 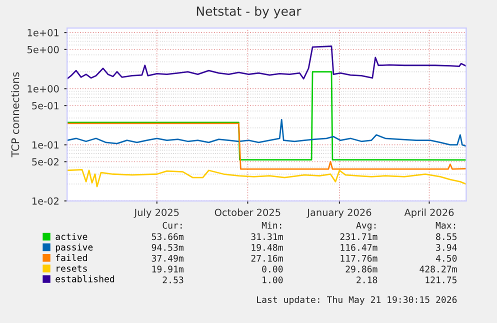 What do you see at coordinates (74, 248) in the screenshot?
I see `legend-label: passive` at bounding box center [74, 248].